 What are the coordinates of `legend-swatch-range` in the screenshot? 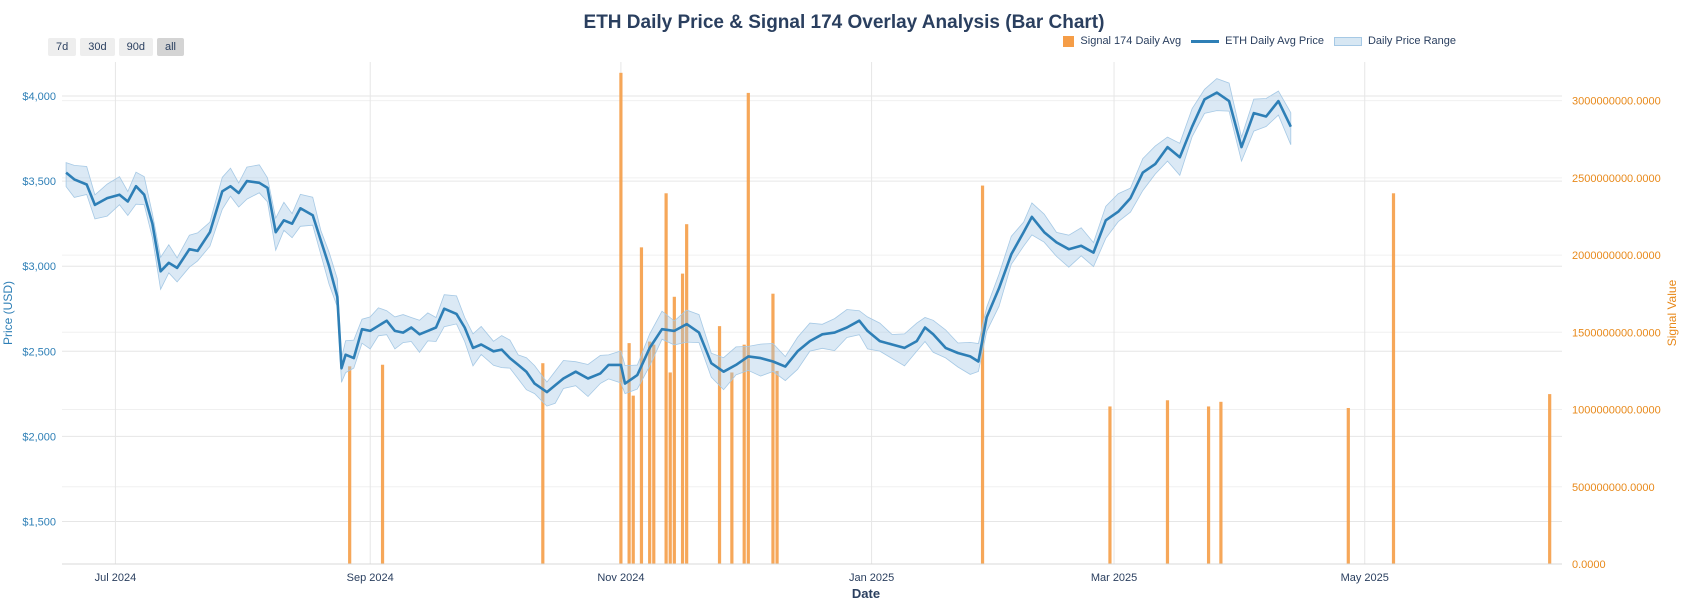 It's located at (1347, 41).